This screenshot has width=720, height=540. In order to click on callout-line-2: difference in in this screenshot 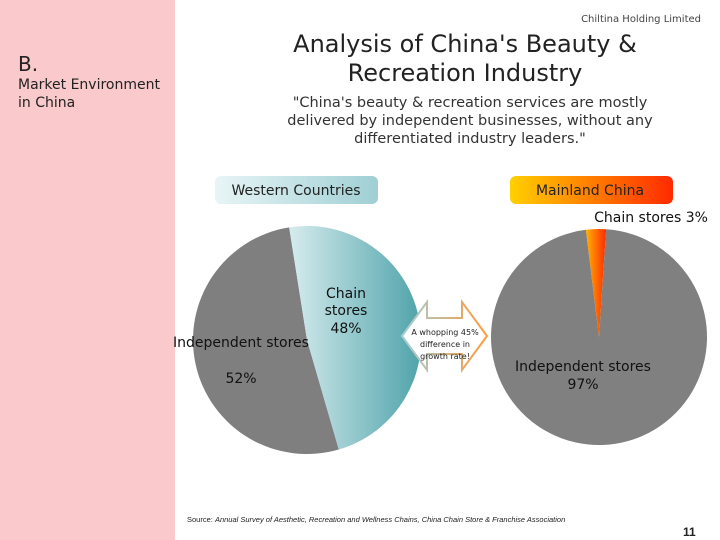, I will do `click(445, 344)`.